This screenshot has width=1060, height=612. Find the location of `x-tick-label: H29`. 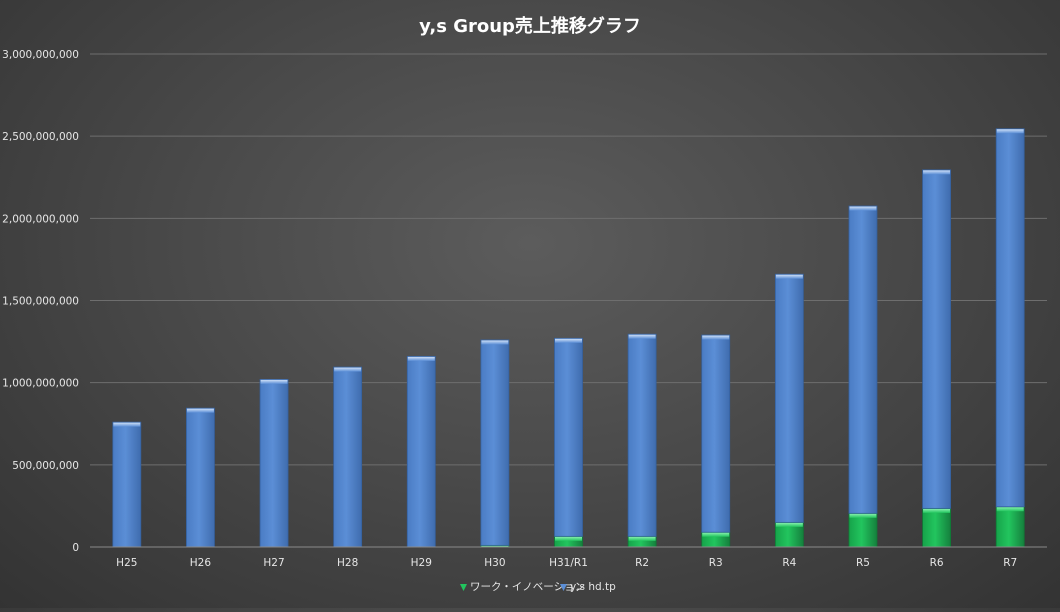

x-tick-label: H29 is located at coordinates (421, 563).